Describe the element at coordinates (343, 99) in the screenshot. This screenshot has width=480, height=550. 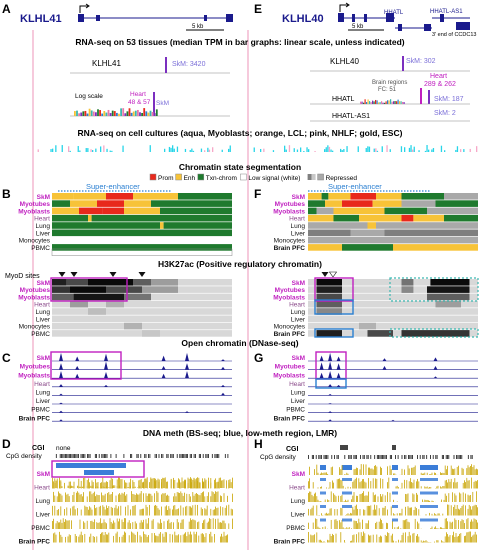
I see `rnaseq-right-gene-hhatl: HHATL` at that location.